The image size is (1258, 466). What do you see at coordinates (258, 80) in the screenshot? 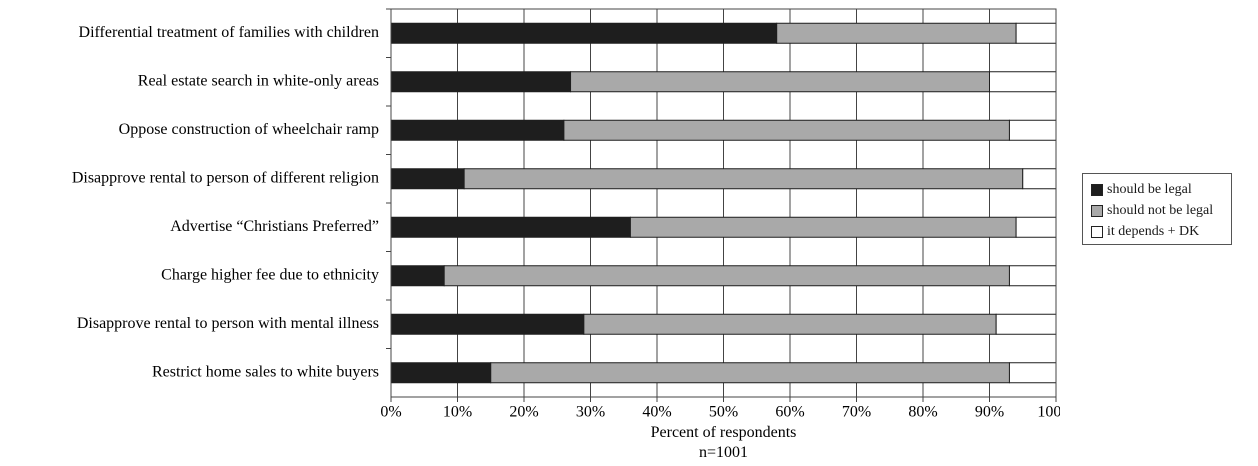
I see `category-label: Real estate search in white-only areas` at bounding box center [258, 80].